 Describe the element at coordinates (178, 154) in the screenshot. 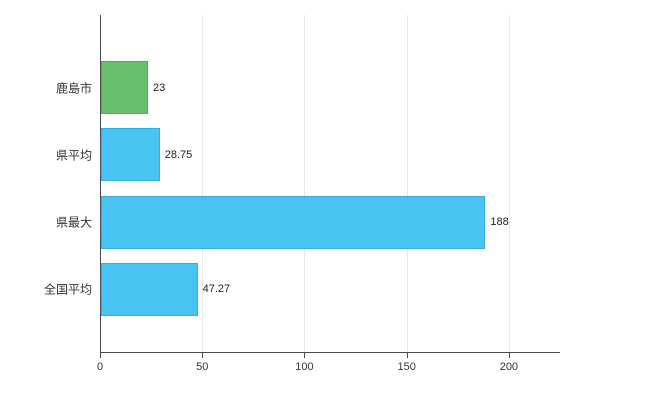

I see `value-label: 28.75` at that location.